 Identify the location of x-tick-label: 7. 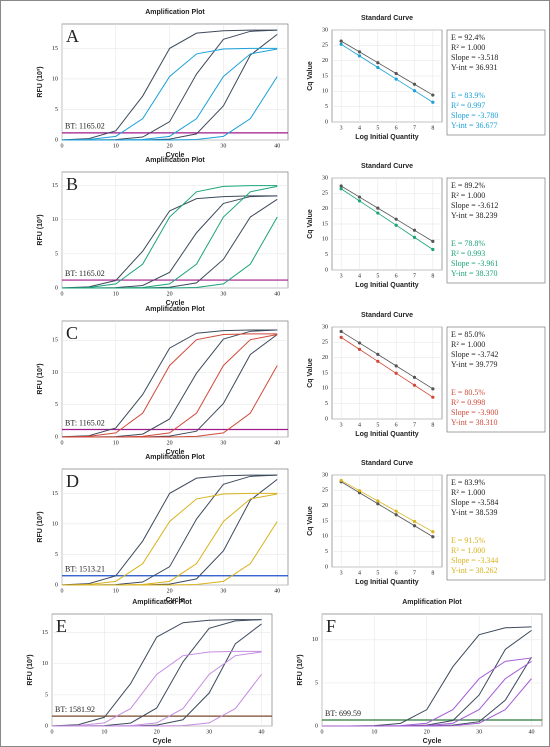
(414, 128).